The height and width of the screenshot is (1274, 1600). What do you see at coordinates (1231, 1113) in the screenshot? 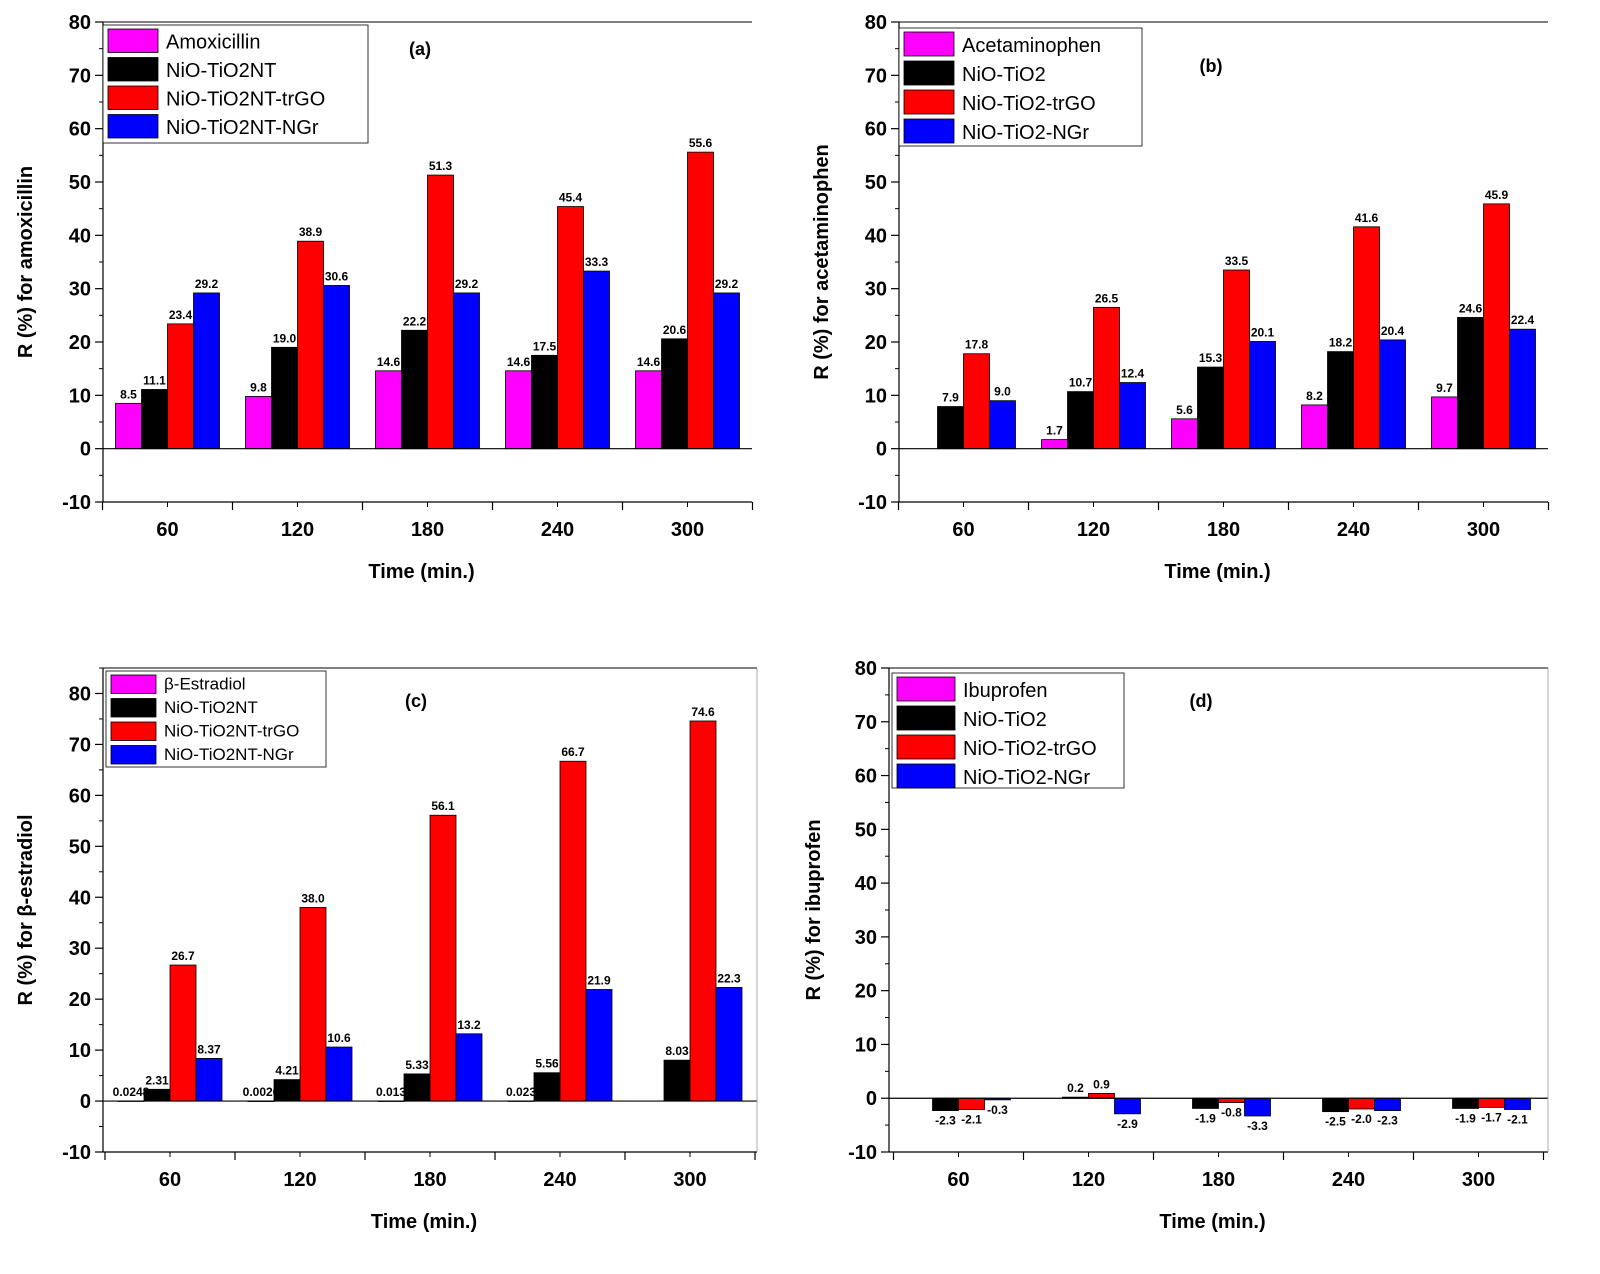
I see `data-label: -0.8` at bounding box center [1231, 1113].